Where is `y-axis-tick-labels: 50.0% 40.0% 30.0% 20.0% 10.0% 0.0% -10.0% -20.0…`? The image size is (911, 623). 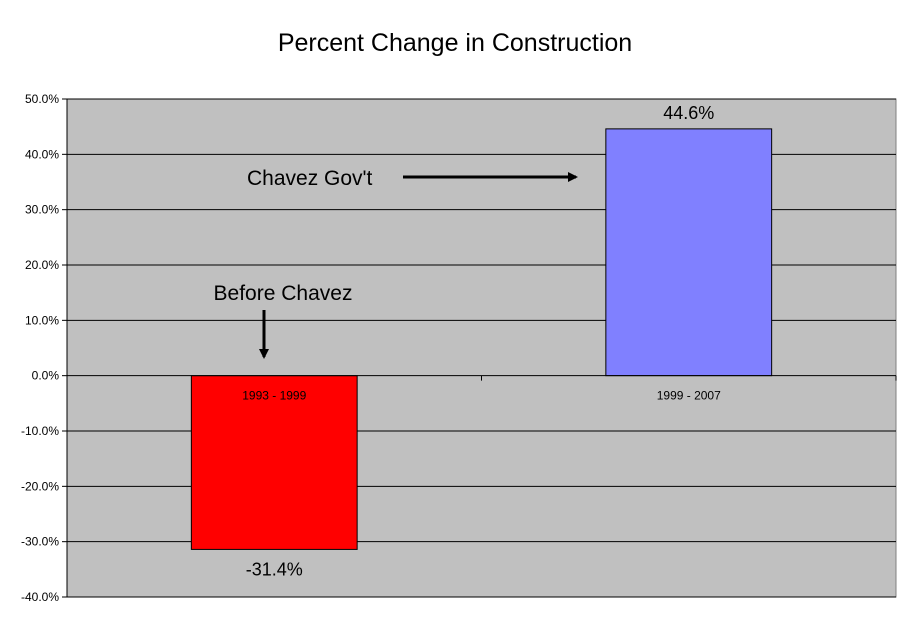 y-axis-tick-labels: 50.0% 40.0% 30.0% 20.0% 10.0% 0.0% -10.0% -20.0… is located at coordinates (40, 348).